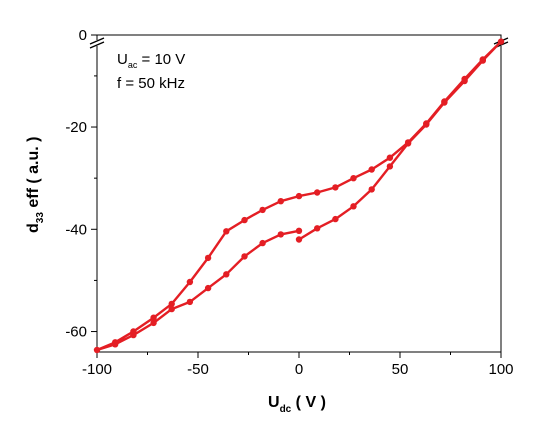 This screenshot has width=538, height=433. Describe the element at coordinates (400, 369) in the screenshot. I see `x-tick-label: 50` at that location.